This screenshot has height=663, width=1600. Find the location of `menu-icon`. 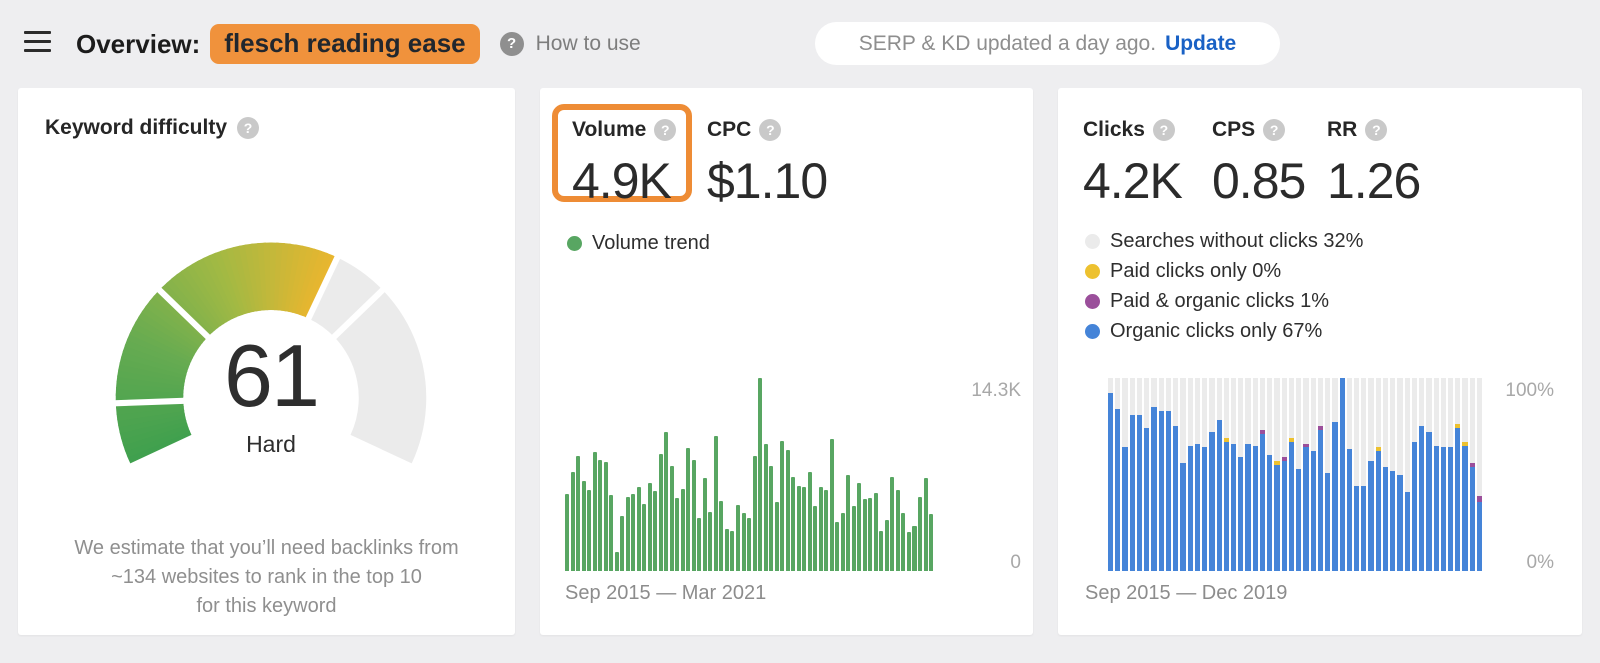

menu-icon is located at coordinates (37, 44).